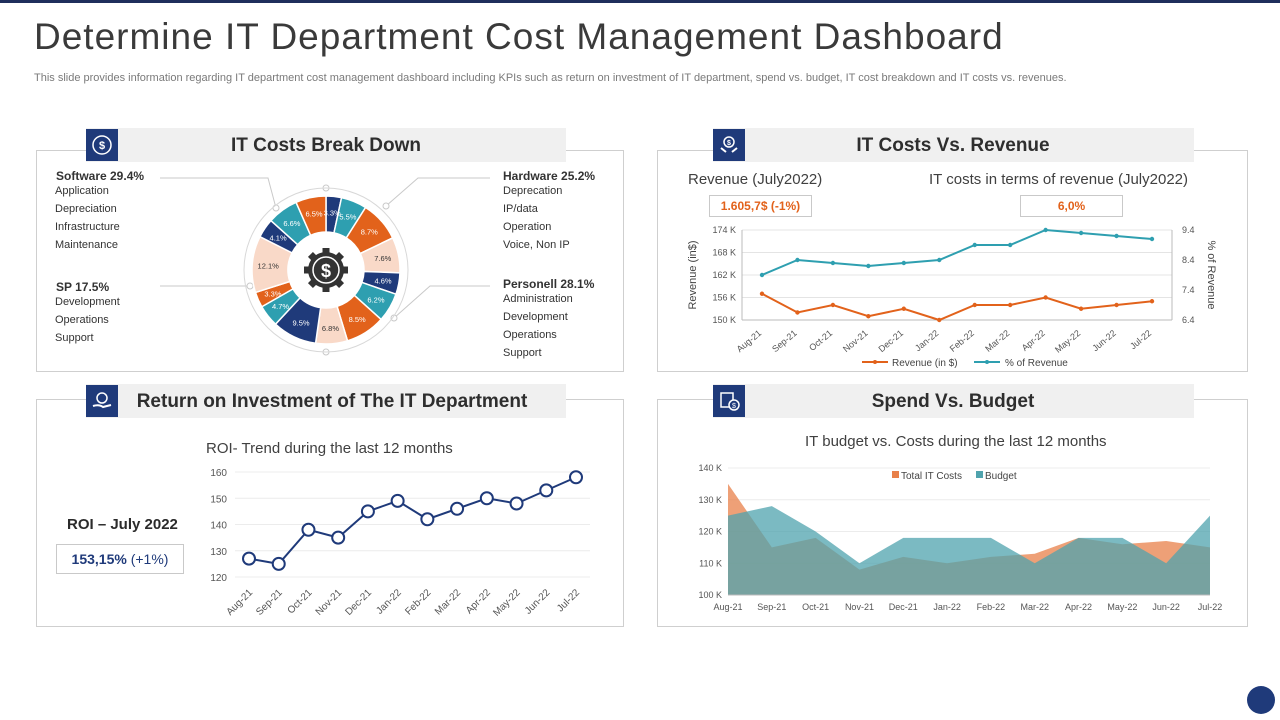 The width and height of the screenshot is (1280, 720). What do you see at coordinates (122, 524) in the screenshot?
I see `roi-kpi-label: ROI – July 2022` at bounding box center [122, 524].